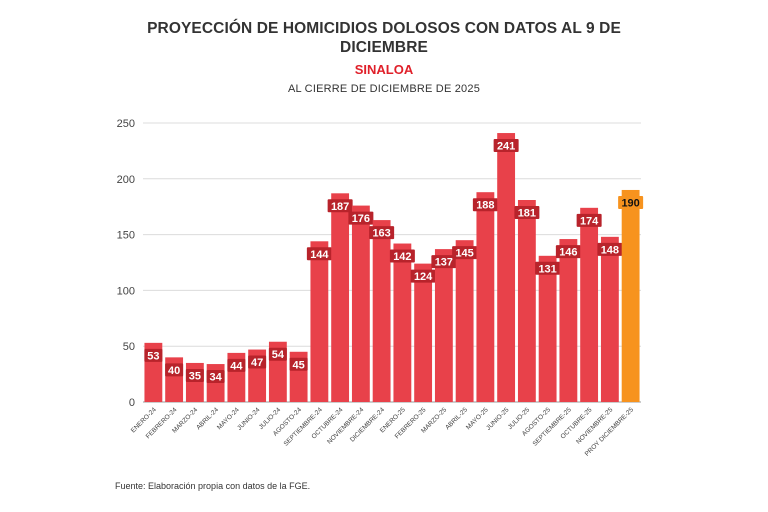 The height and width of the screenshot is (512, 768). What do you see at coordinates (126, 124) in the screenshot?
I see `y-tick-label: 250` at bounding box center [126, 124].